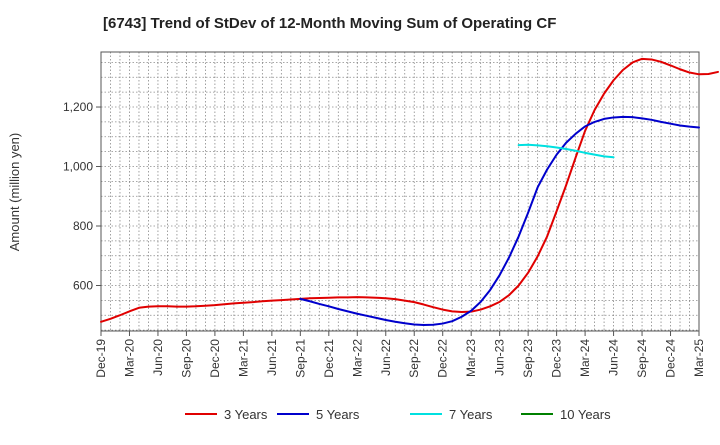  What do you see at coordinates (129, 358) in the screenshot?
I see `x-tick-label: Mar-20` at bounding box center [129, 358].